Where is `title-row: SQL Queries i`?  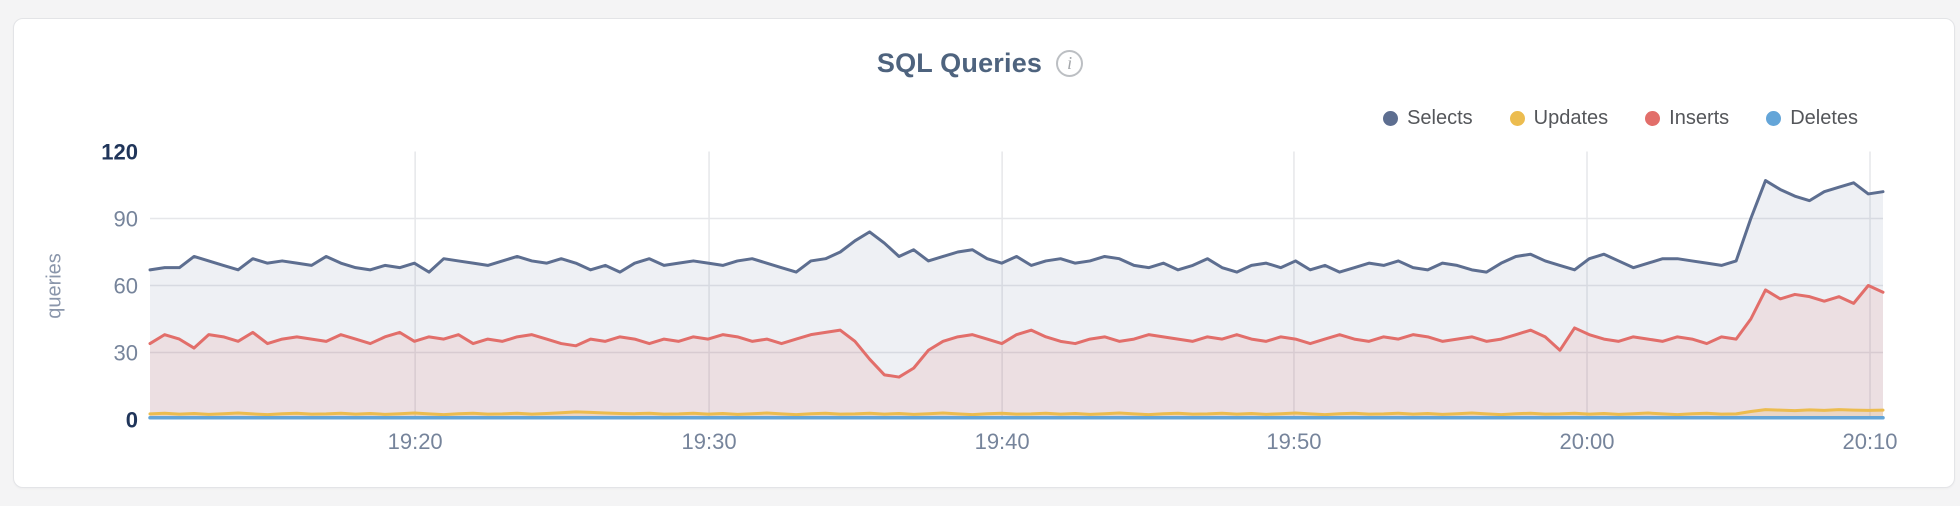 title-row: SQL Queries i is located at coordinates (980, 63).